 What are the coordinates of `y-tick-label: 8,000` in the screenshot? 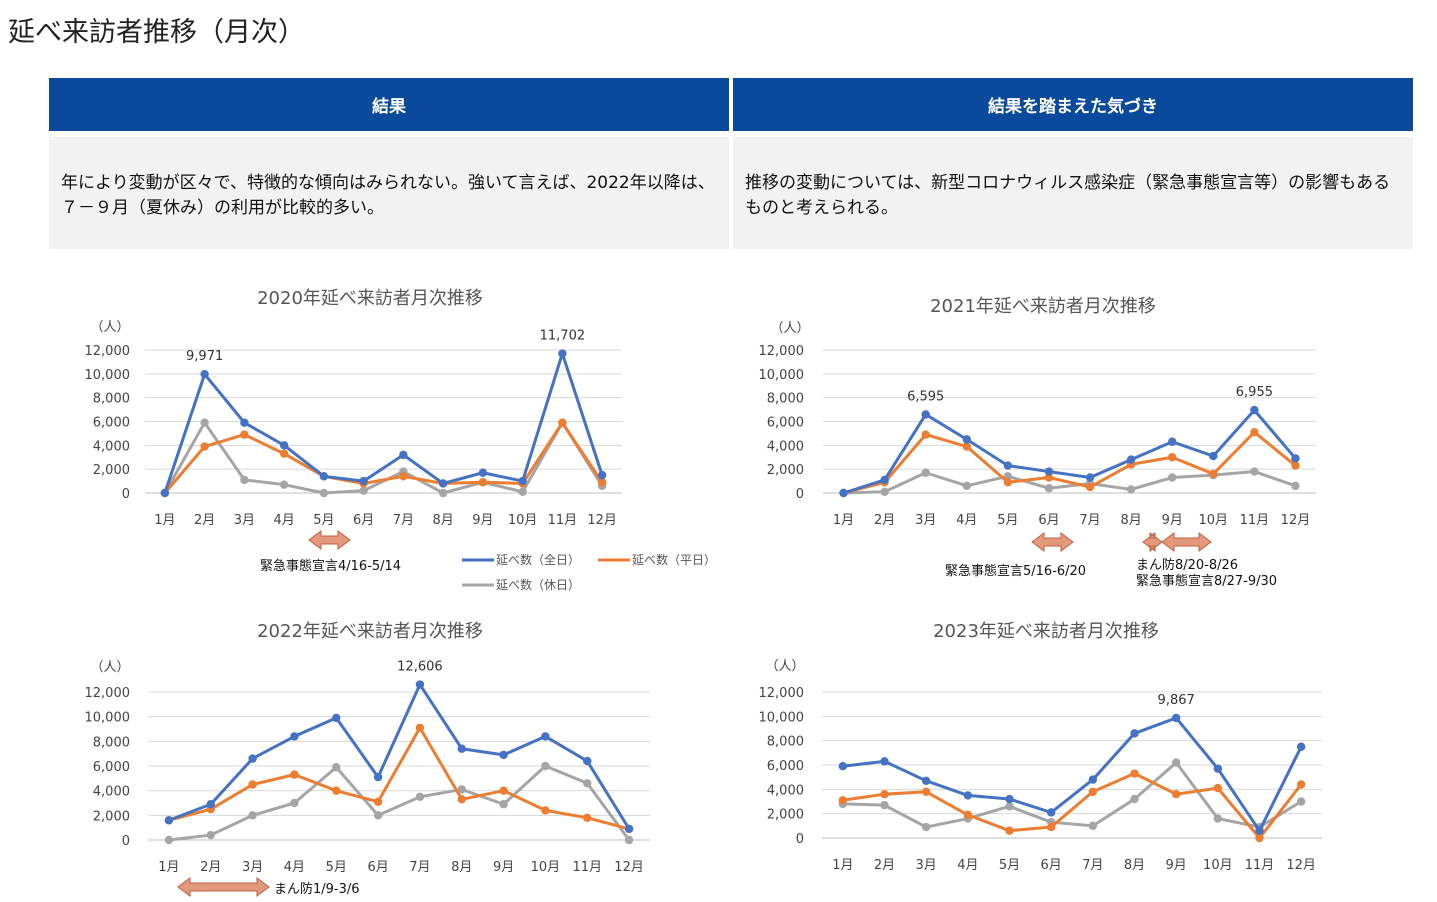 It's located at (111, 742).